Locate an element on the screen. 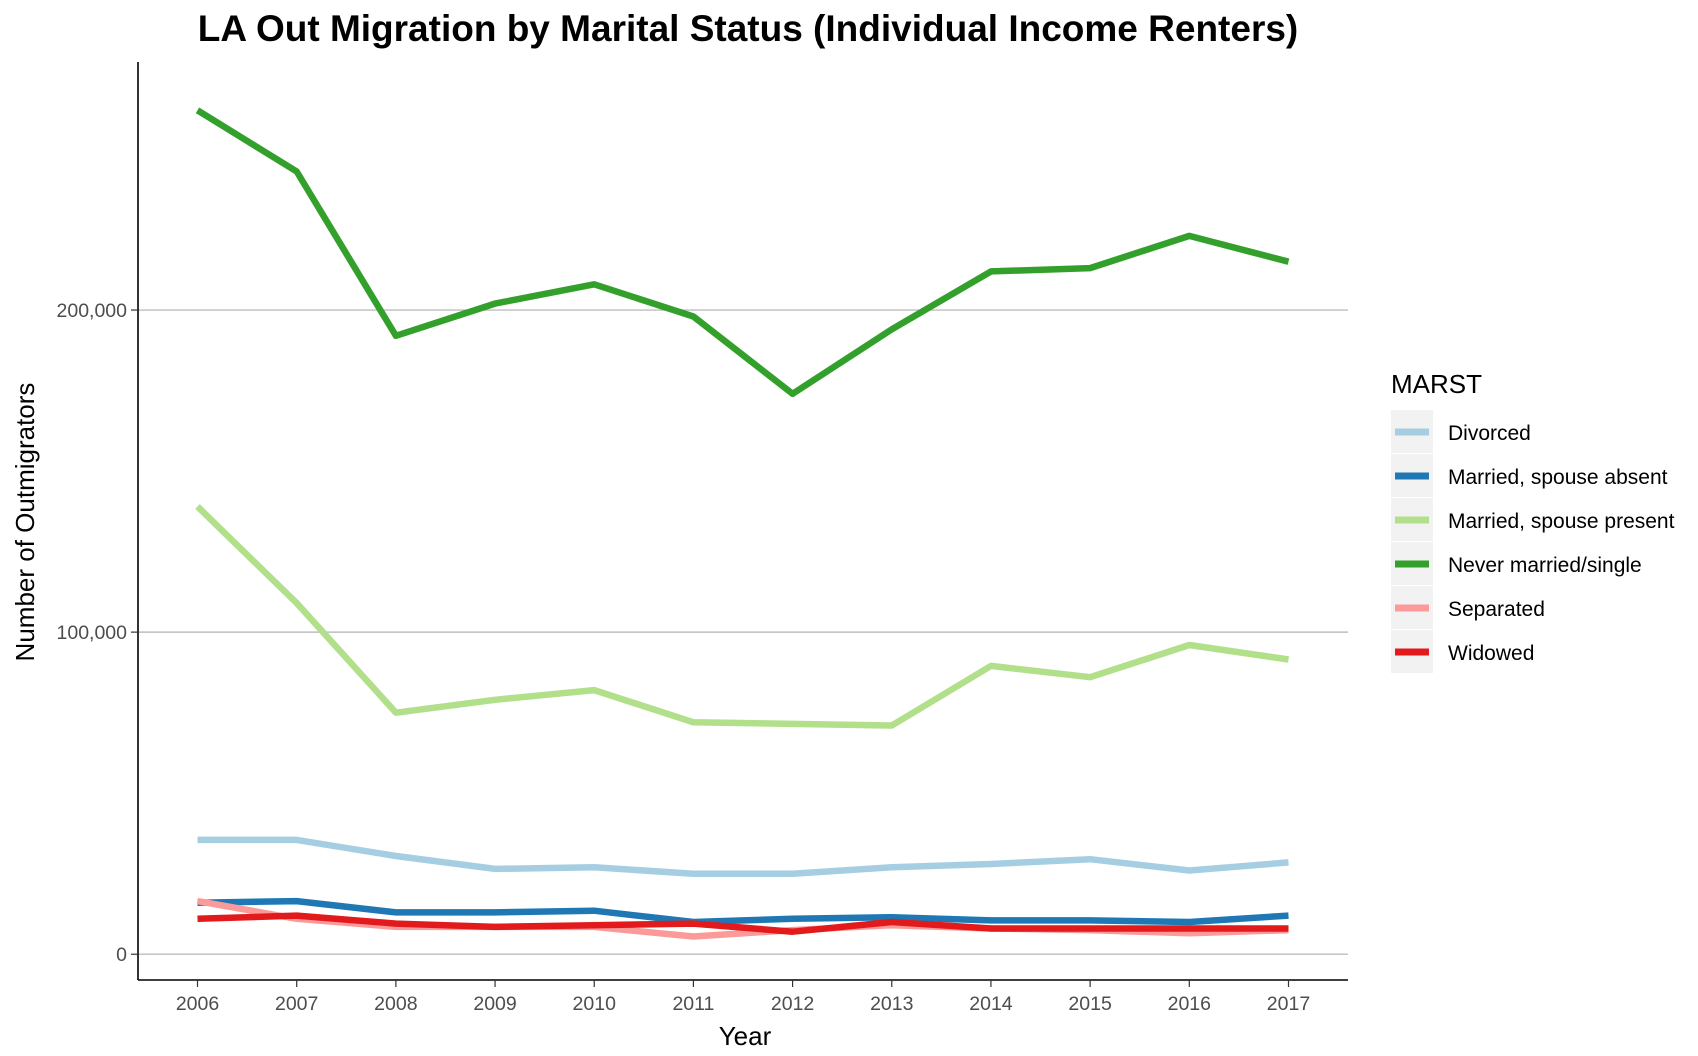  x-tick-label: 2010 is located at coordinates (595, 1004).